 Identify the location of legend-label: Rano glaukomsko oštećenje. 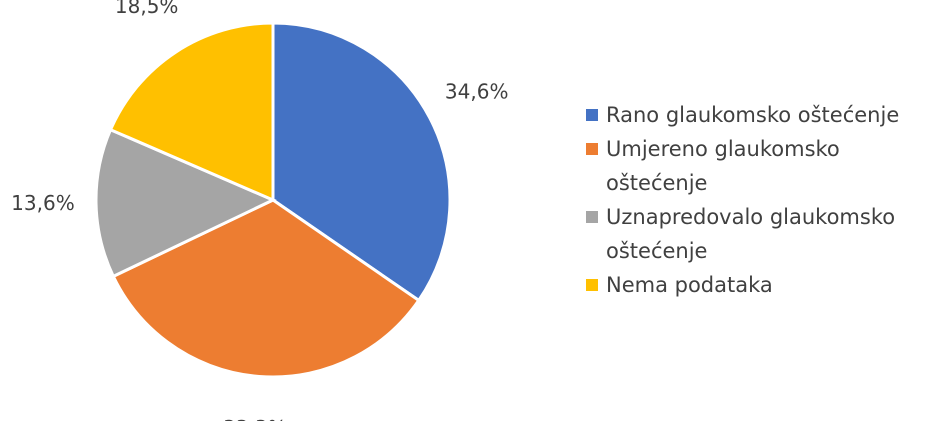
(753, 115).